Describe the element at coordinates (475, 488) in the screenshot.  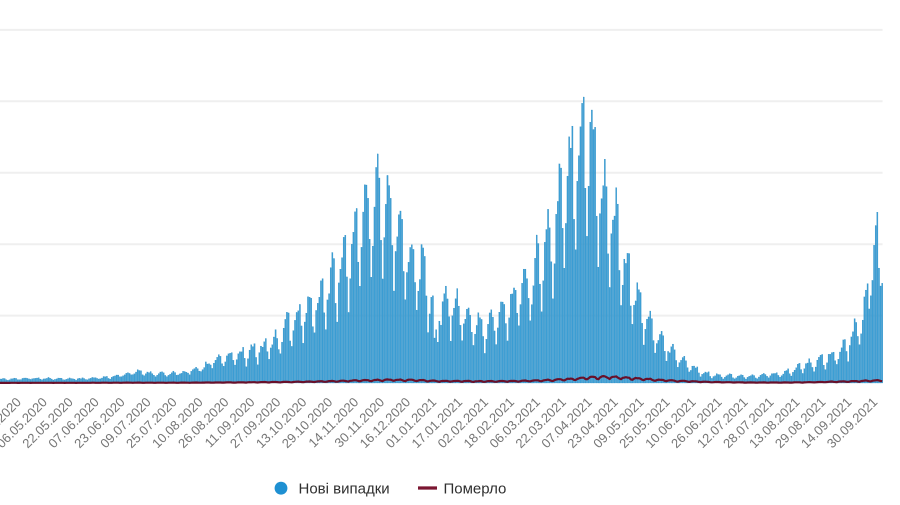
I see `svg-text: Померло` at that location.